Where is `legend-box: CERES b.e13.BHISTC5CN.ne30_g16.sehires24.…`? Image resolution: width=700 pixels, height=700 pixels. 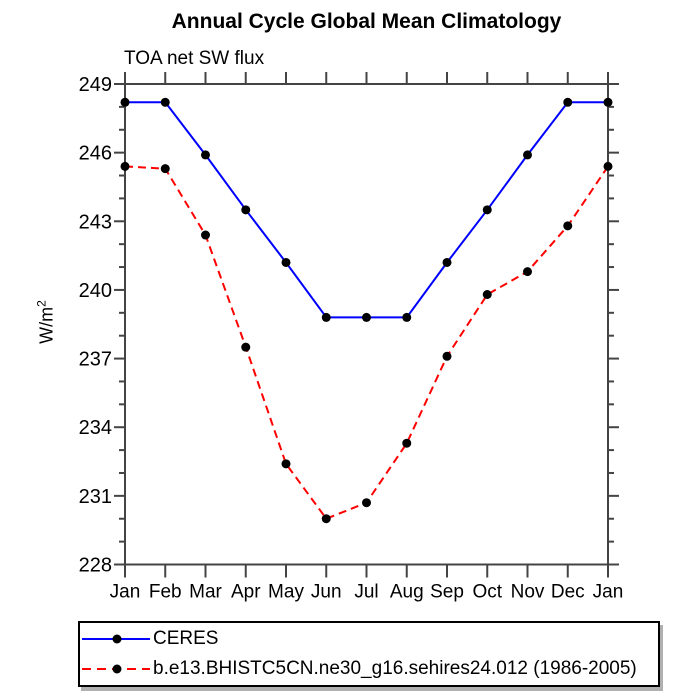
legend-box: CERES b.e13.BHISTC5CN.ne30_g16.sehires24.… is located at coordinates (369, 654).